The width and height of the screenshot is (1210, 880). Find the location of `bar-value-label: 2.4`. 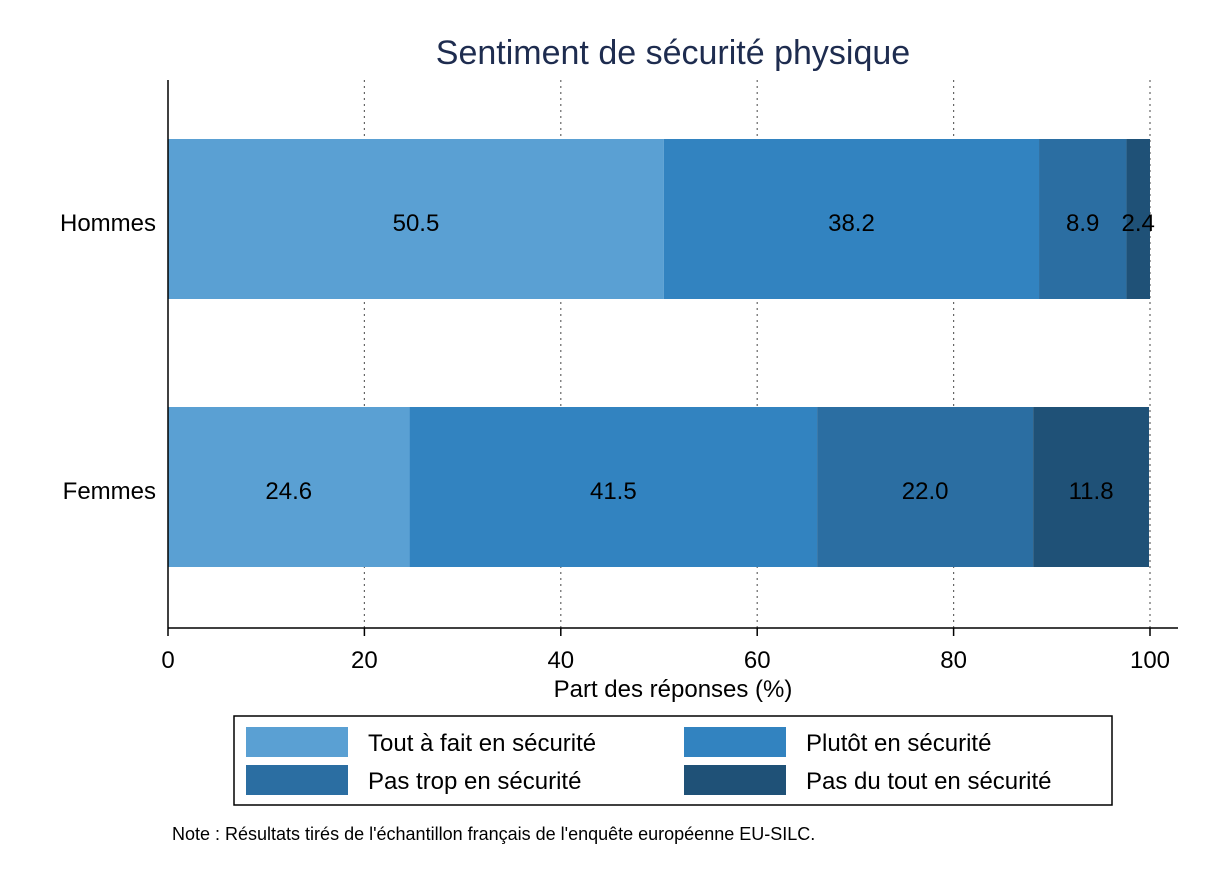

bar-value-label: 2.4 is located at coordinates (1138, 223).